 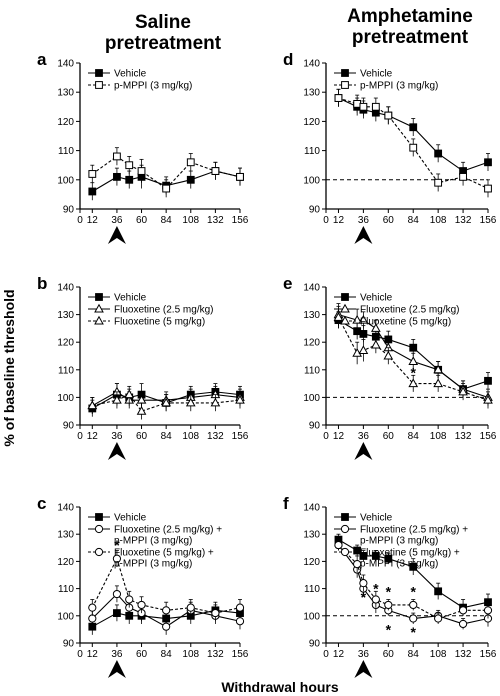 I want to click on x-axis-title: Withdrawal hours, so click(x=280, y=687).